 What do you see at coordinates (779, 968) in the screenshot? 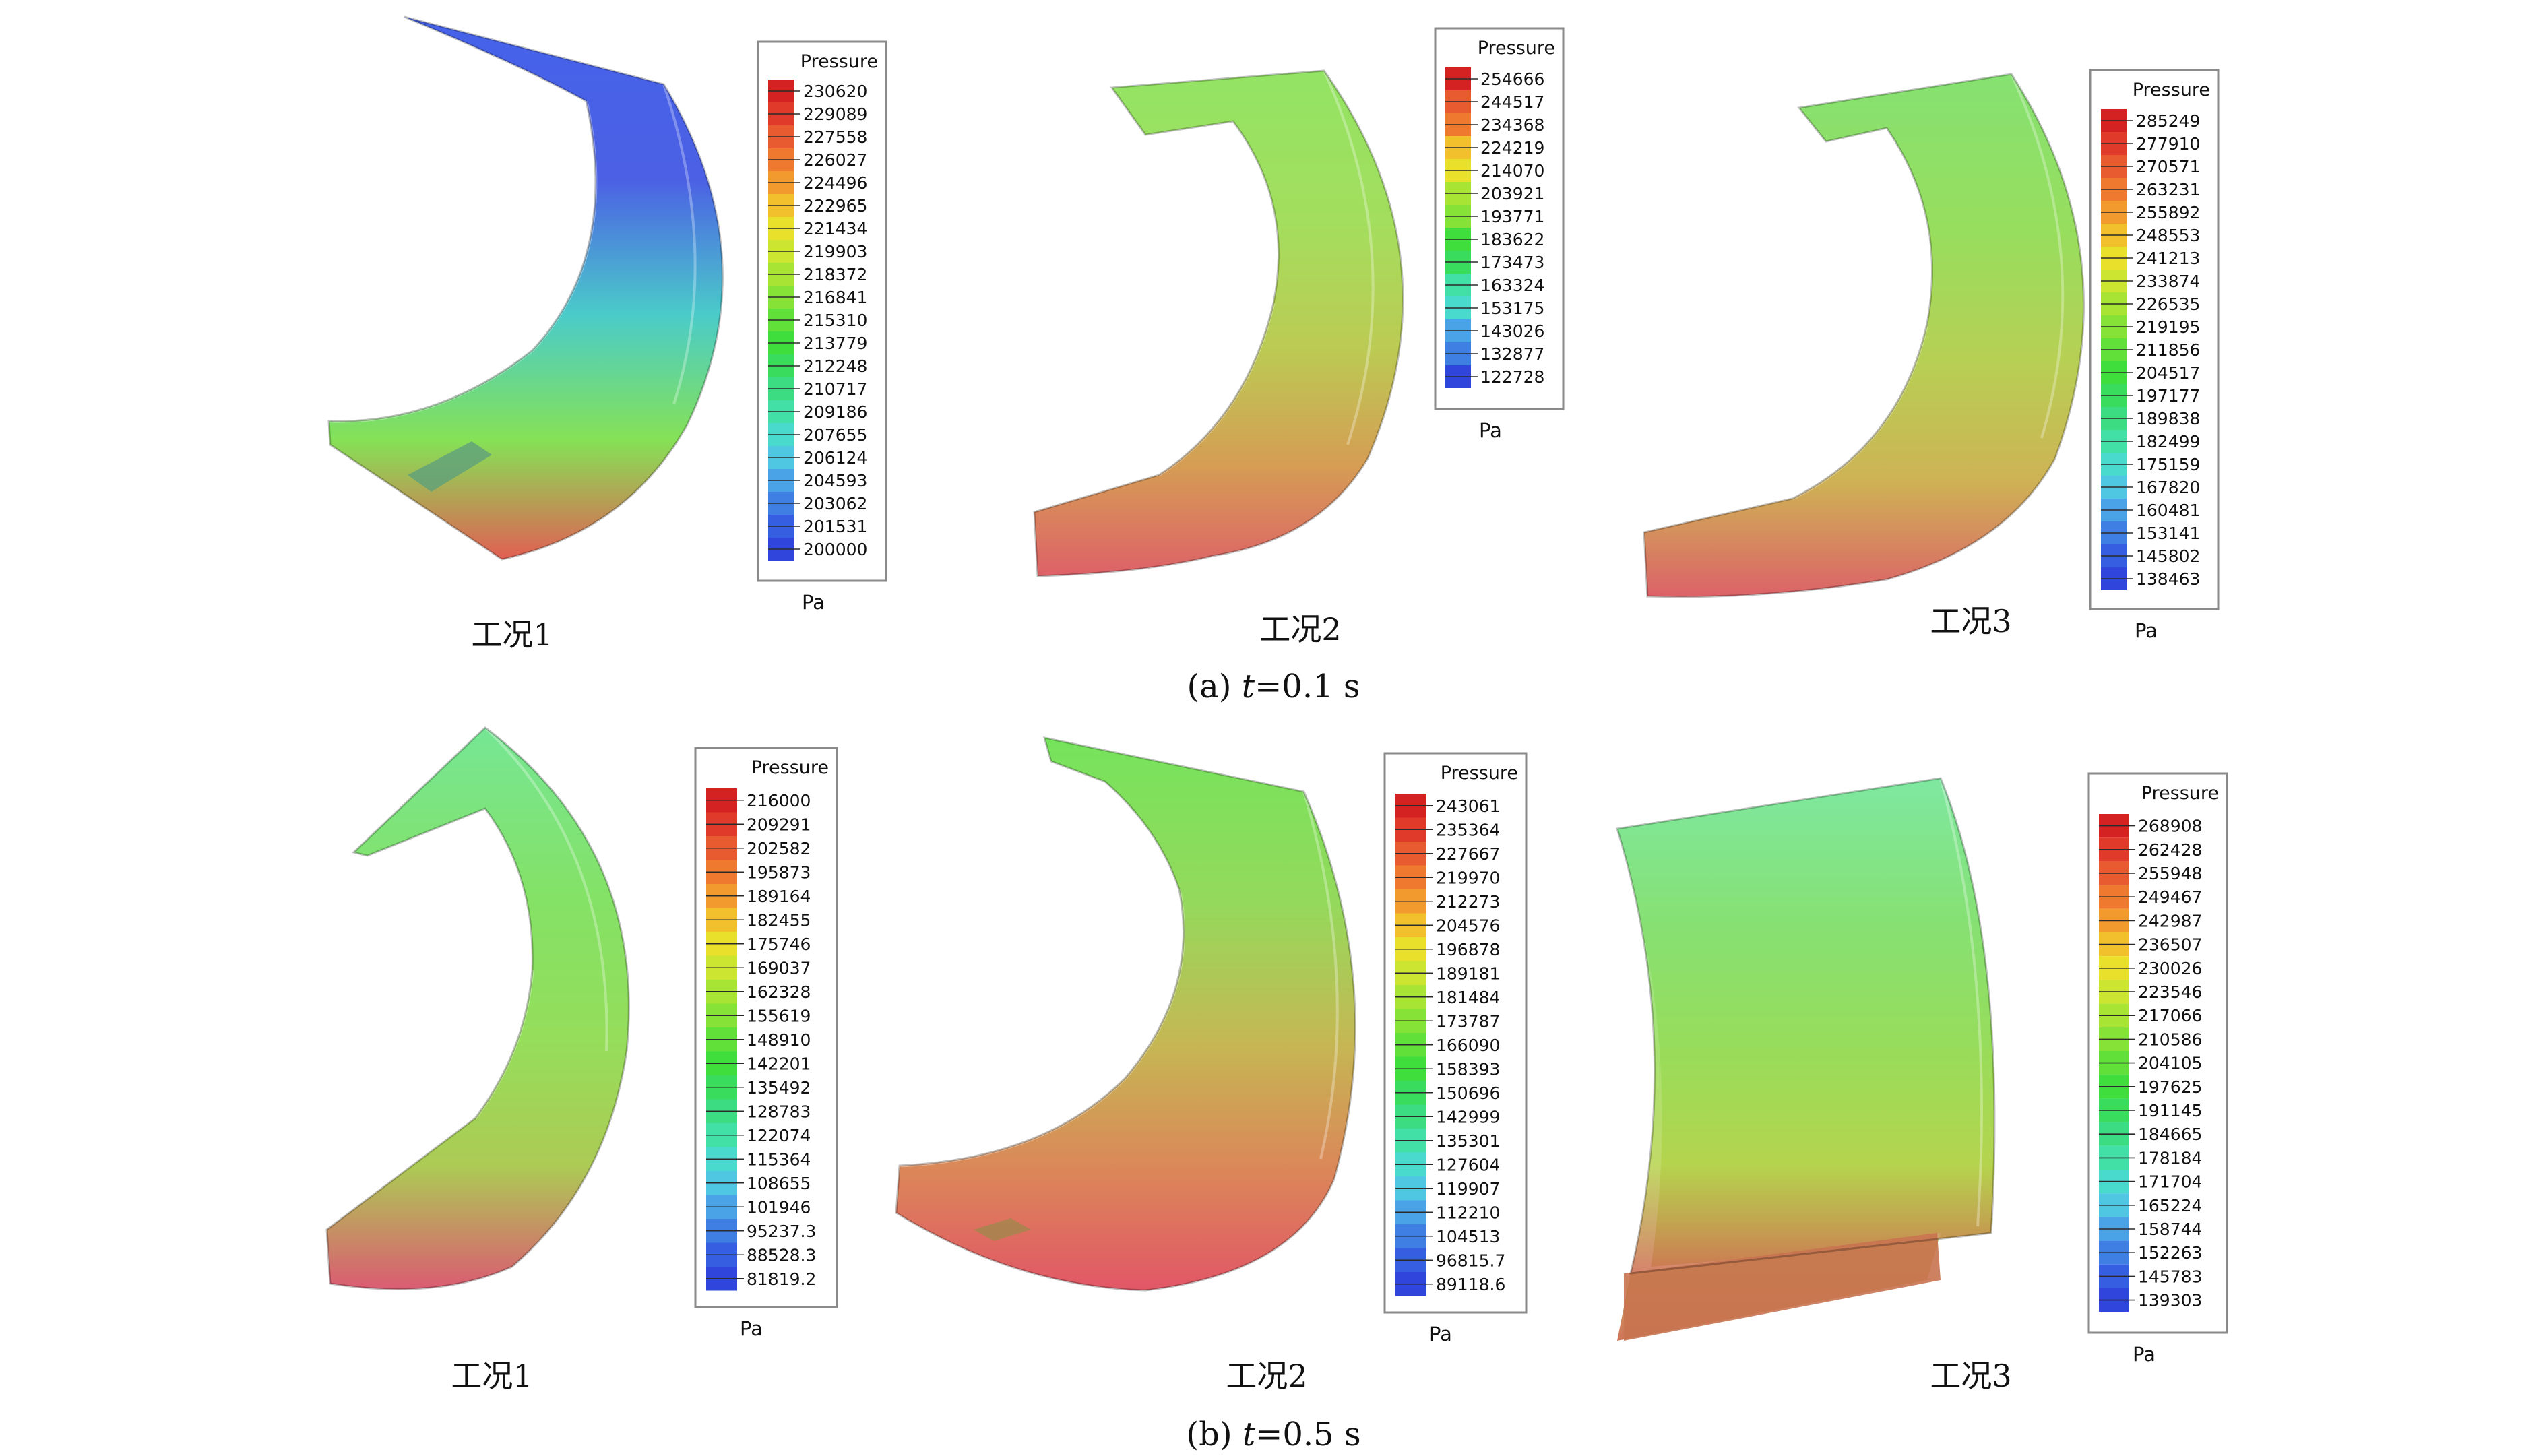
I see `legend-value: 169037` at bounding box center [779, 968].